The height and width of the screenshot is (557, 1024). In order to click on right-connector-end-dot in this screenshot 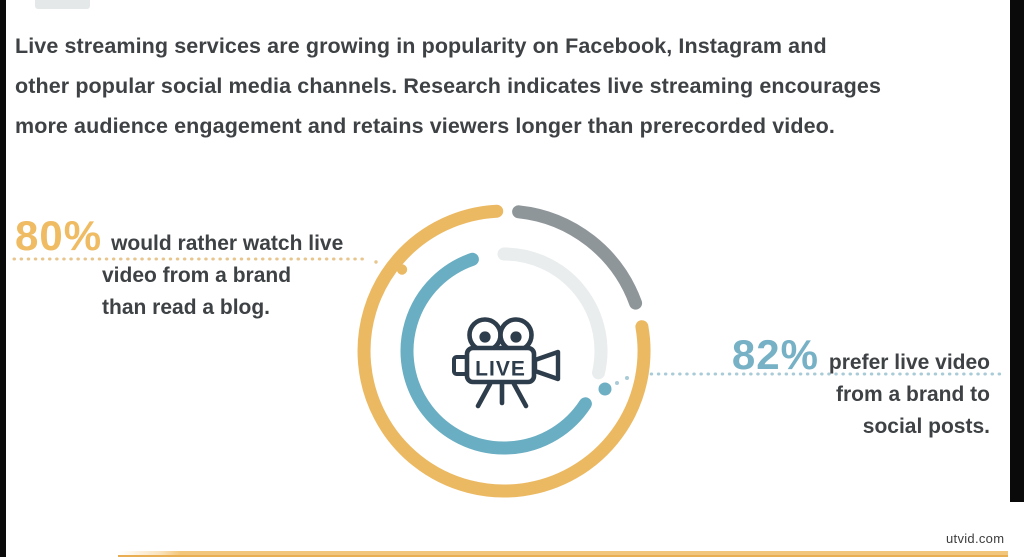, I will do `click(605, 389)`.